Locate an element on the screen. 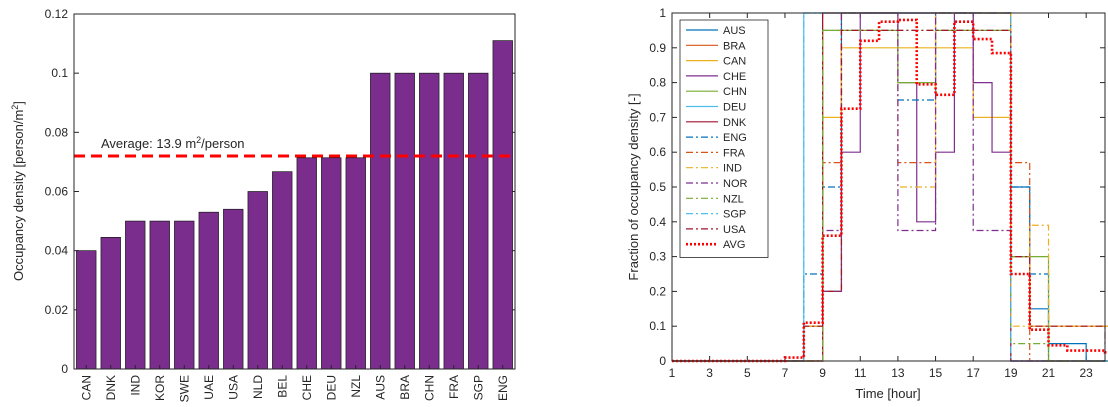 The height and width of the screenshot is (407, 1108). bar-y-axis-label: Occupancy density [person/m2] is located at coordinates (18, 191).